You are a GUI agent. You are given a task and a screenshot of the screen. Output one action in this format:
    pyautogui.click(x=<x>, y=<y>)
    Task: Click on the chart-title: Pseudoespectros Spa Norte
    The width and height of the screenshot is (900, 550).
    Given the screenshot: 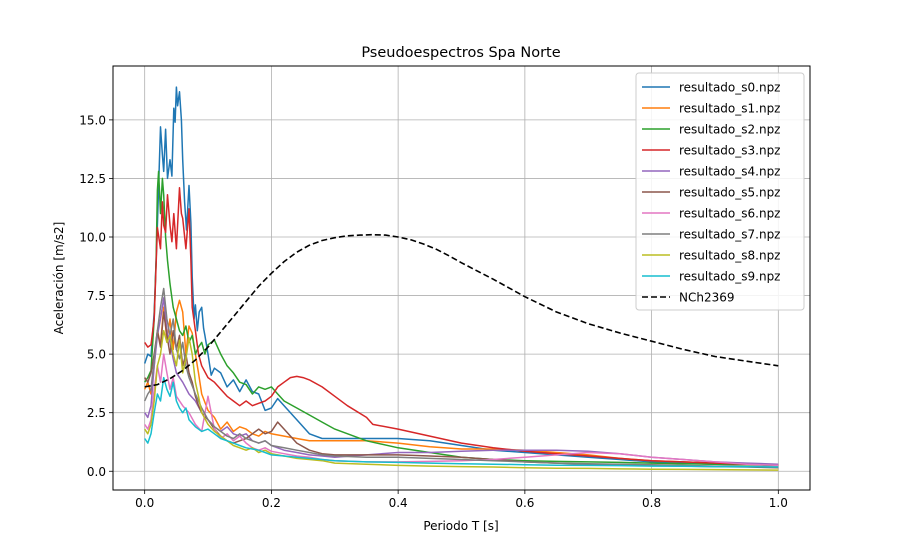 What is the action you would take?
    pyautogui.click(x=460, y=53)
    